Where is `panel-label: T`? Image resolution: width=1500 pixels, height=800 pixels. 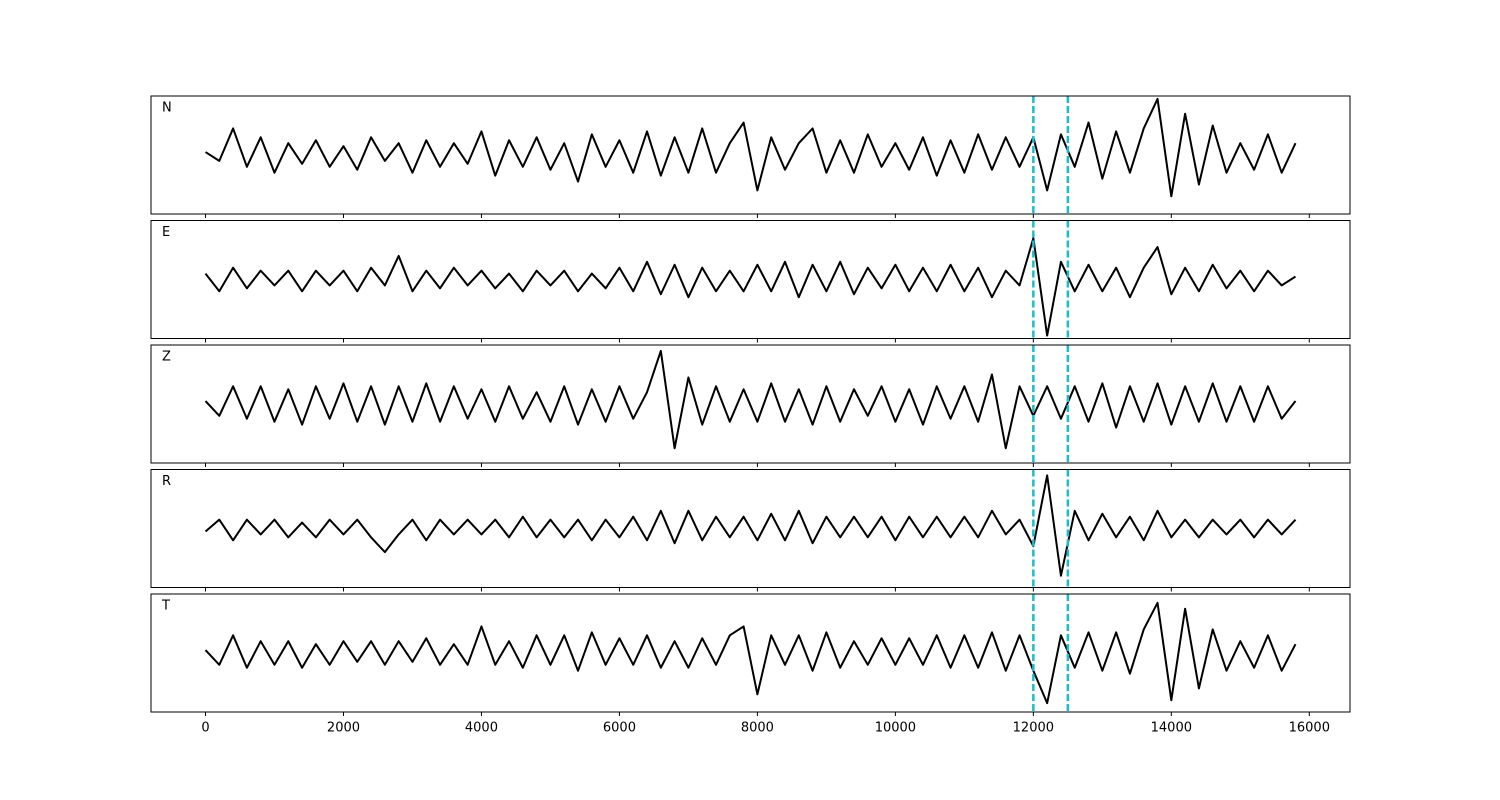
panel-label: T is located at coordinates (165, 606).